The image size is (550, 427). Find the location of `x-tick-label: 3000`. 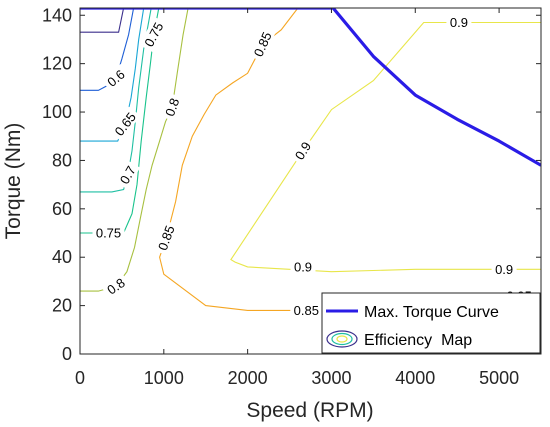

x-tick-label: 3000 is located at coordinates (331, 378).